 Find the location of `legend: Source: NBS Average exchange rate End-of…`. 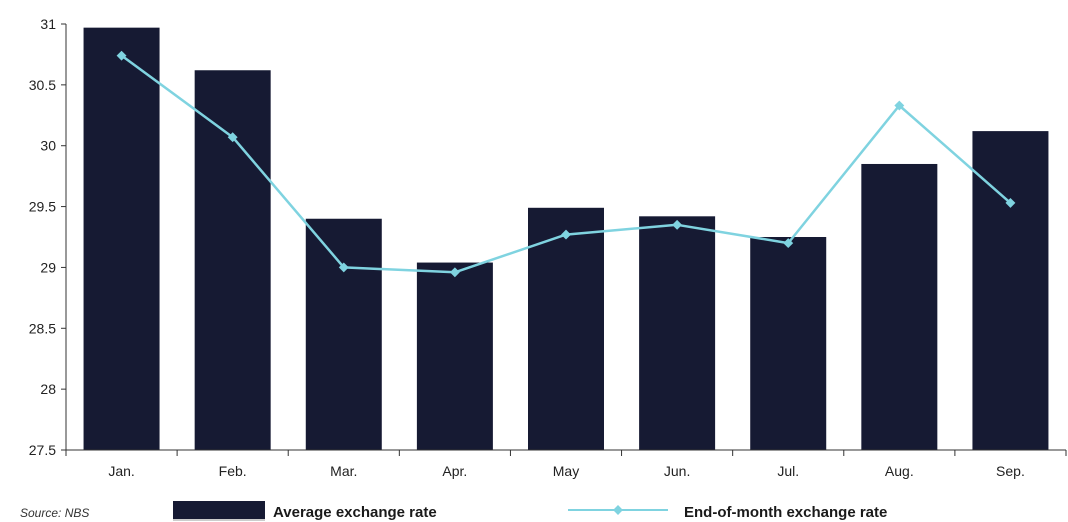

legend: Source: NBS Average exchange rate End-of… is located at coordinates (453, 511).